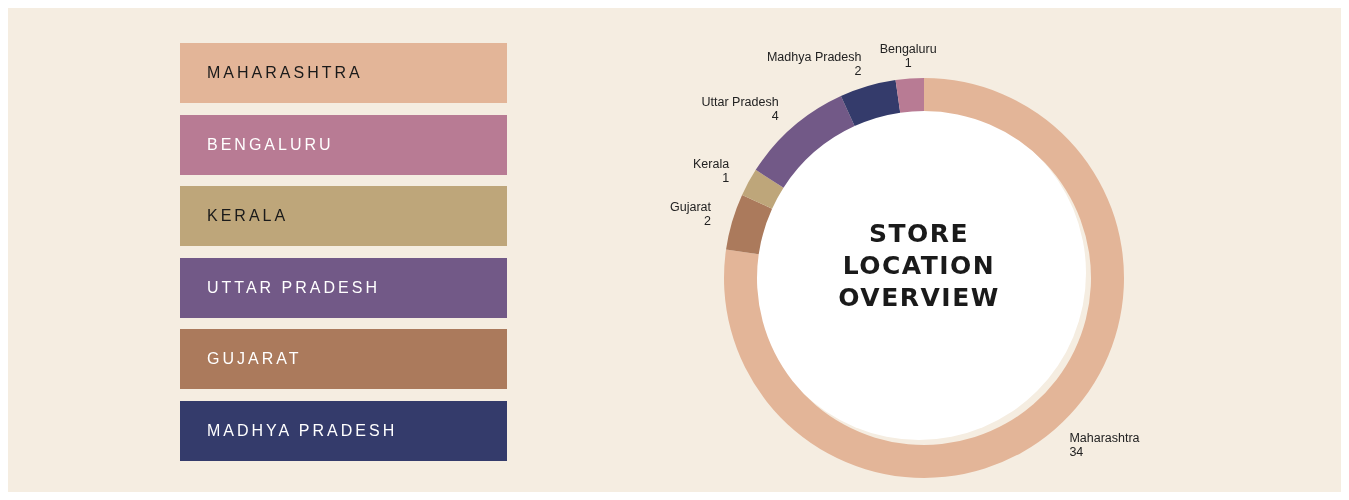 The image size is (1349, 500). Describe the element at coordinates (343, 216) in the screenshot. I see `text: KERALA` at that location.